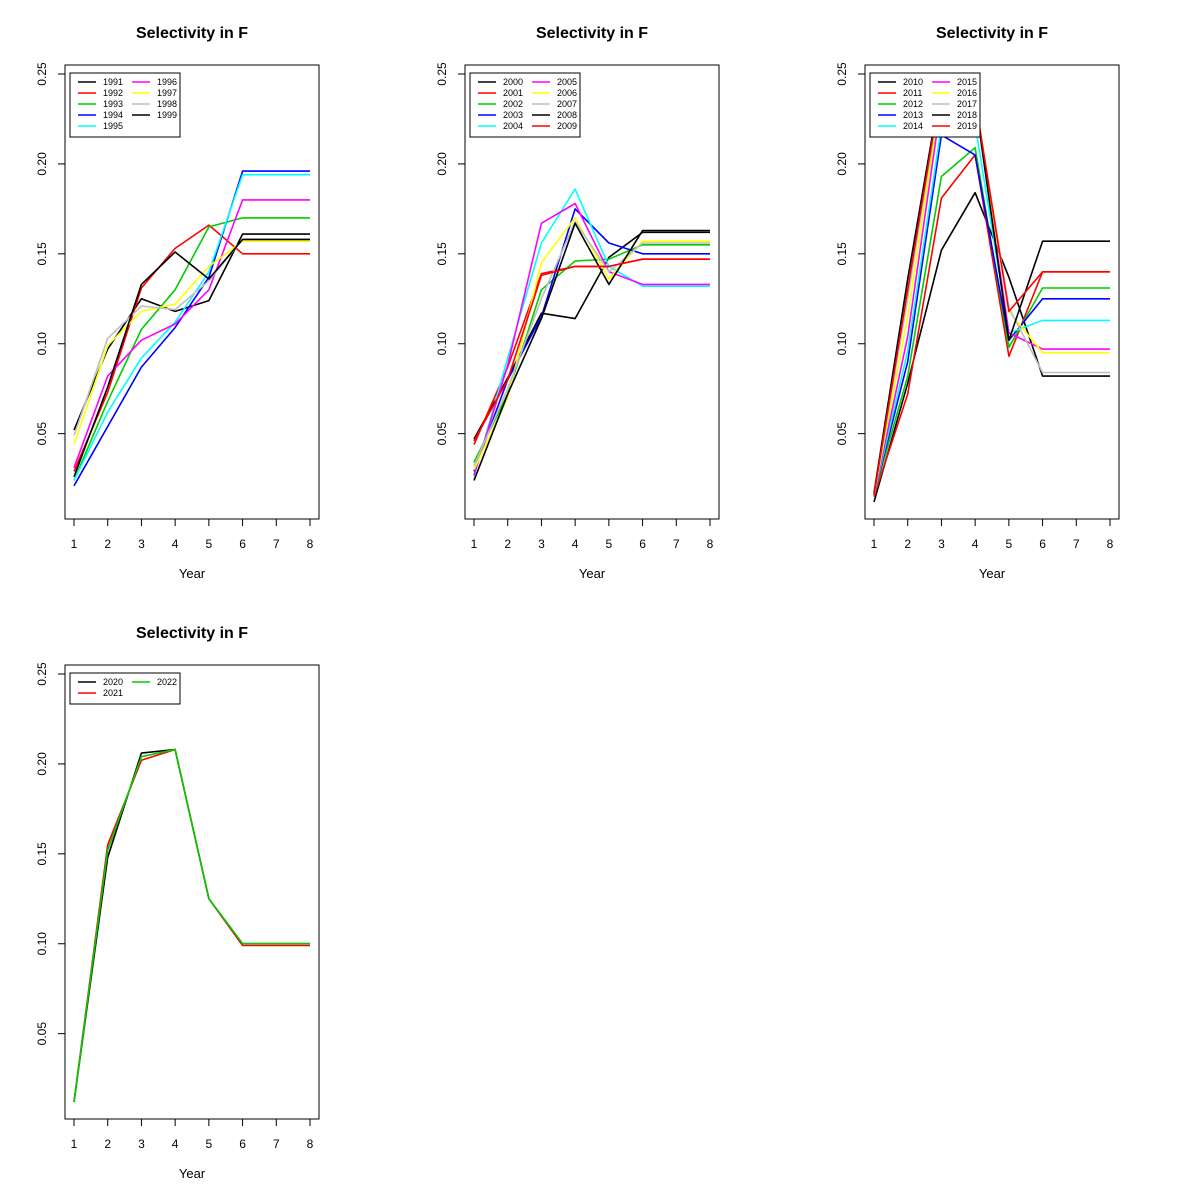 The image size is (1200, 1200). I want to click on series-line-1995, so click(191, 327).